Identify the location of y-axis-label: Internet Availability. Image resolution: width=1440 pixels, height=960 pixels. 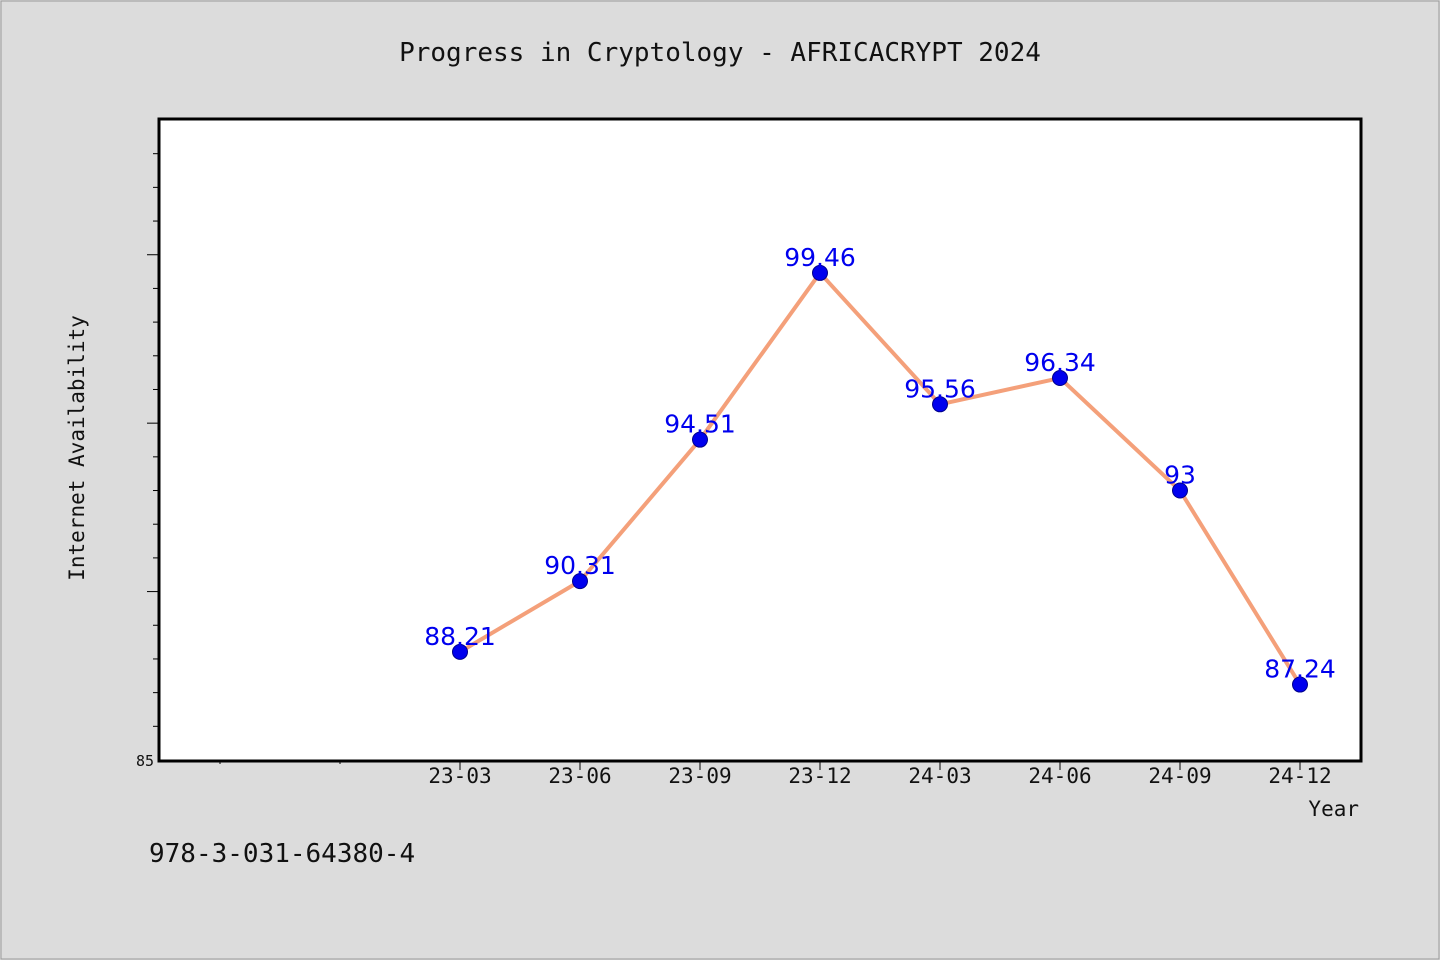
(77, 448).